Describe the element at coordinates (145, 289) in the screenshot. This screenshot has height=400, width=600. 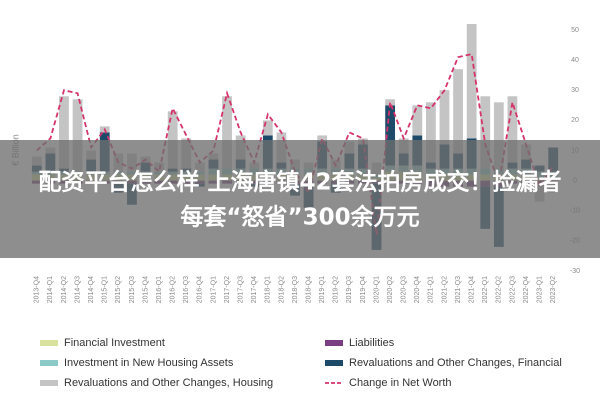
I see `x-tick-label: 2015-Q4` at that location.